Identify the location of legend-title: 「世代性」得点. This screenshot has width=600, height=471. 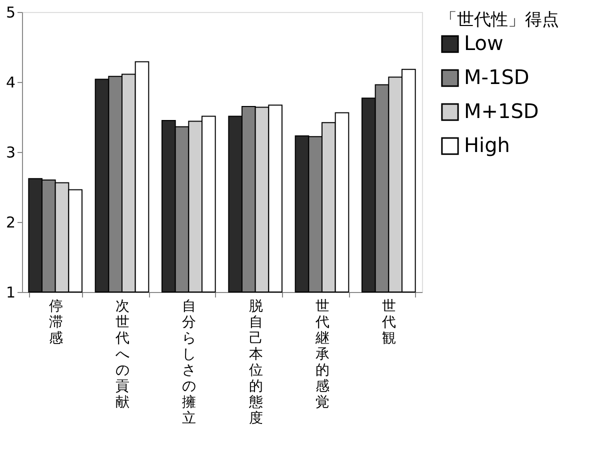
(499, 20).